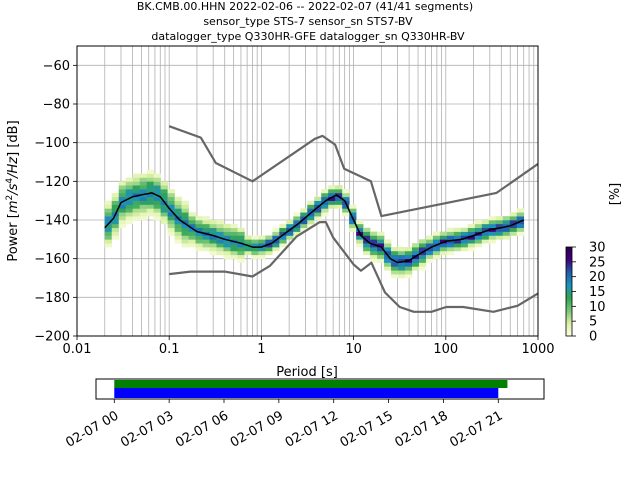 The image size is (640, 480). Describe the element at coordinates (593, 337) in the screenshot. I see `colorbar-tick-label: 0` at that location.